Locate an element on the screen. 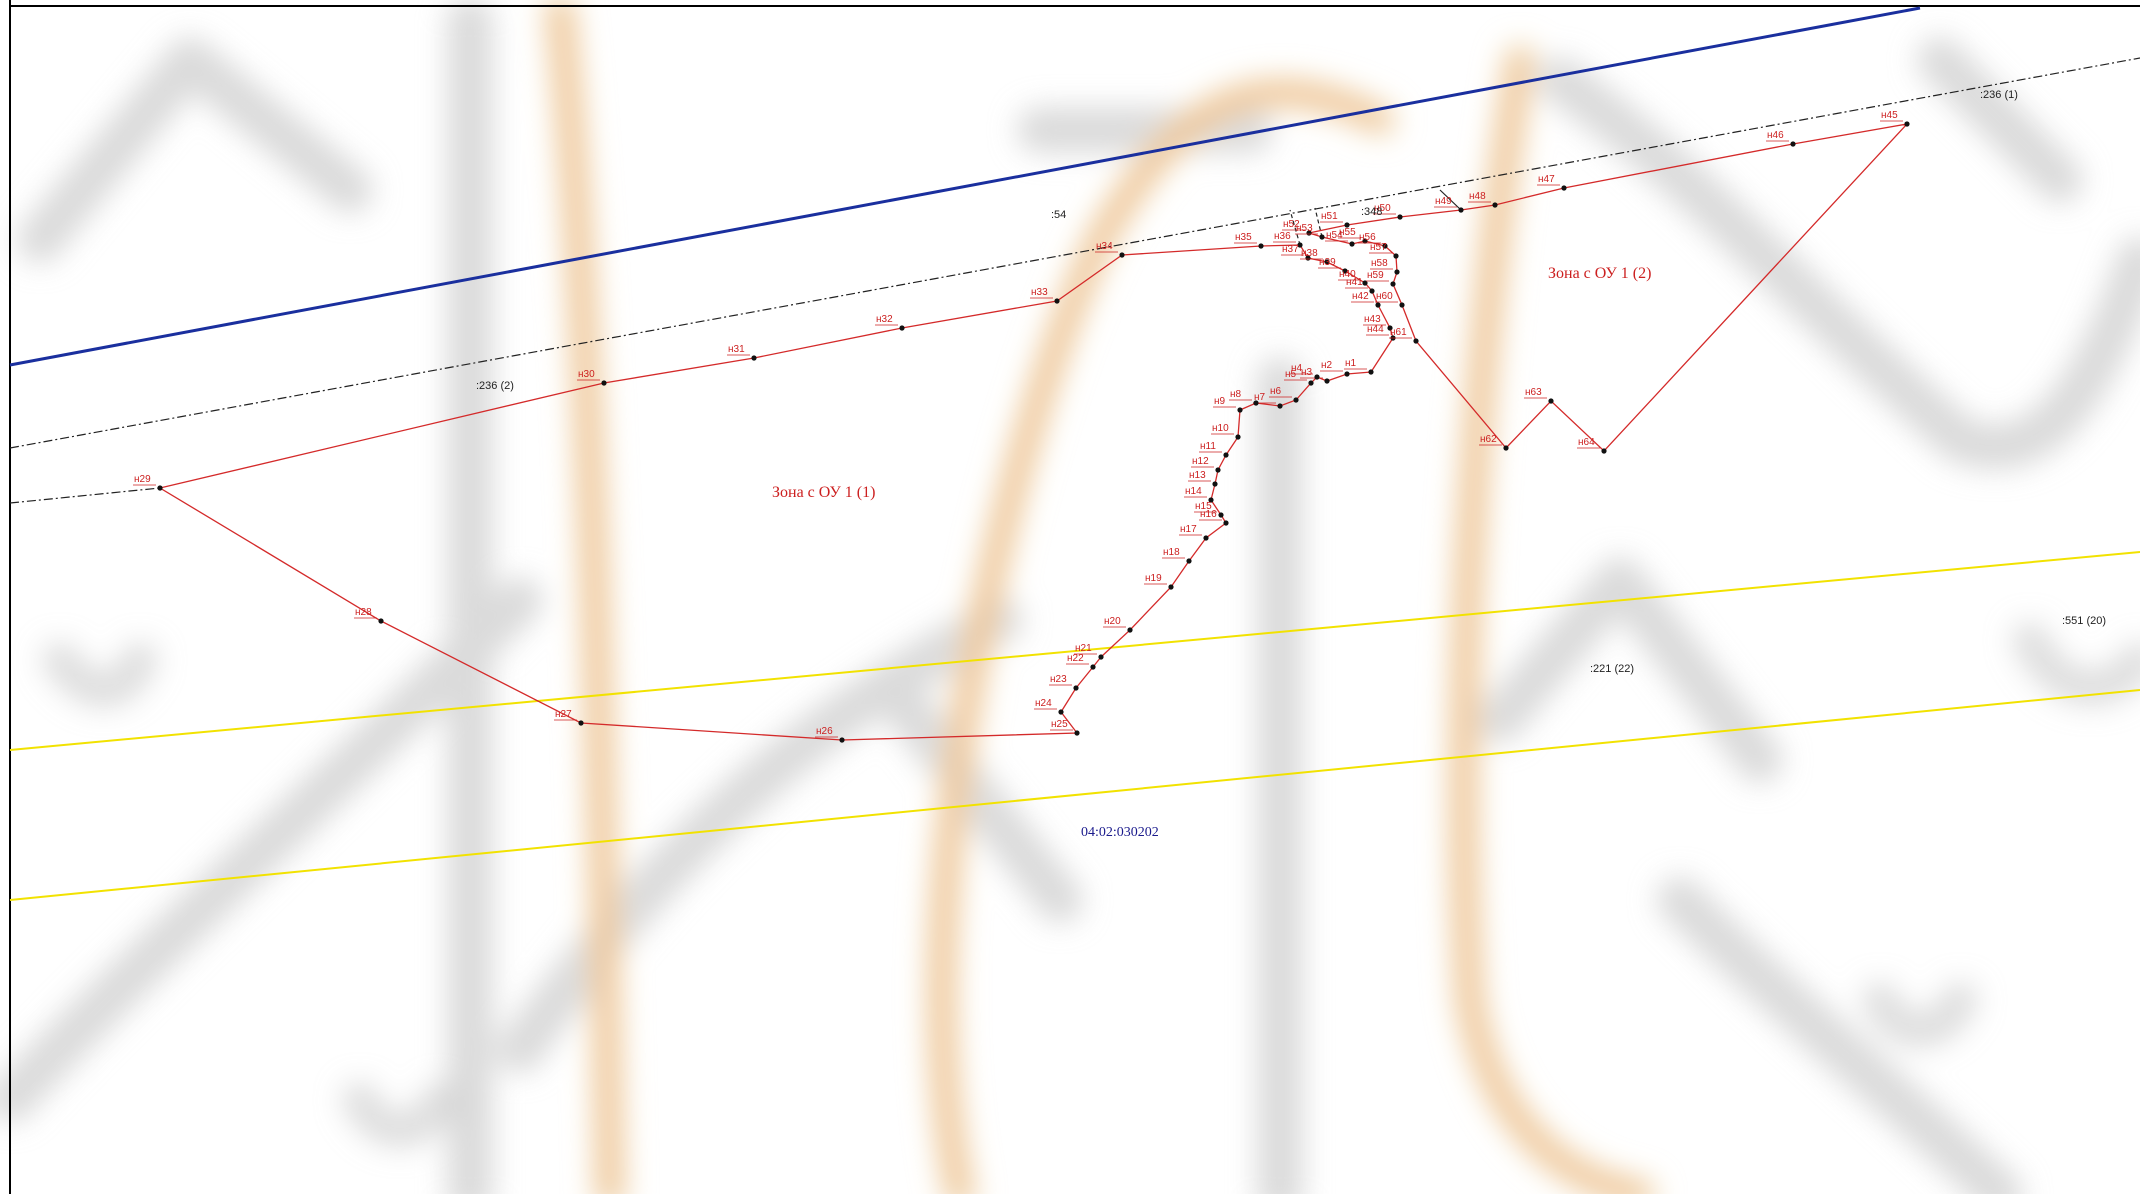 This screenshot has height=1194, width=2140. point-label-p9: н9 is located at coordinates (1220, 401).